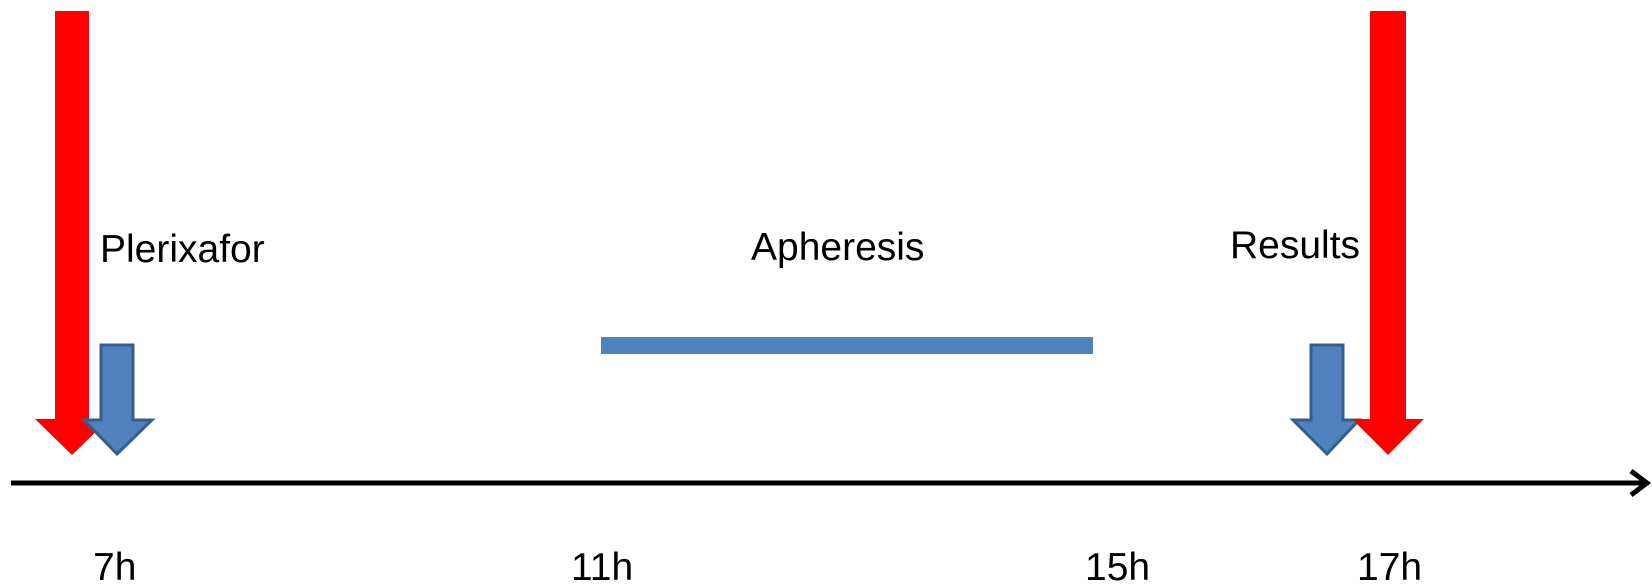  I want to click on label: Plerixafor, so click(182, 249).